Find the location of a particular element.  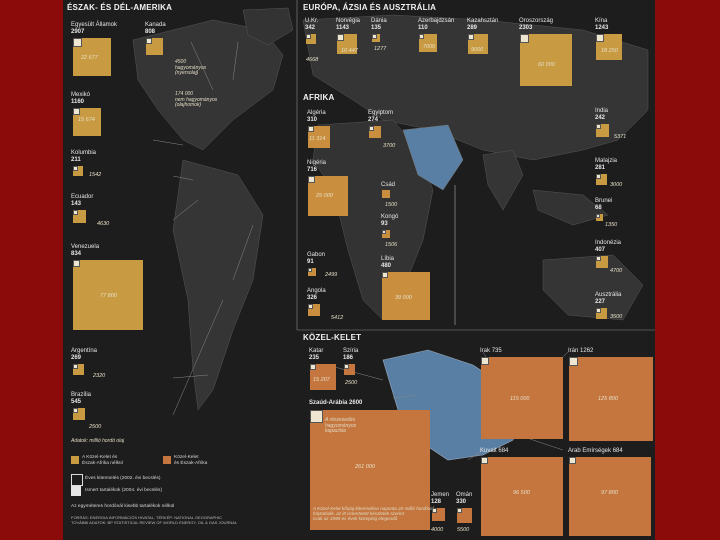

production-value: 135 is located at coordinates (376, 28).